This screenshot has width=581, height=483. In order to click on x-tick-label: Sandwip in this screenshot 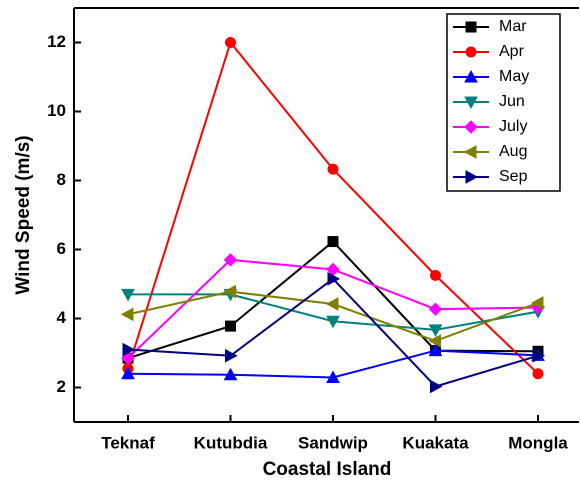, I will do `click(333, 442)`.